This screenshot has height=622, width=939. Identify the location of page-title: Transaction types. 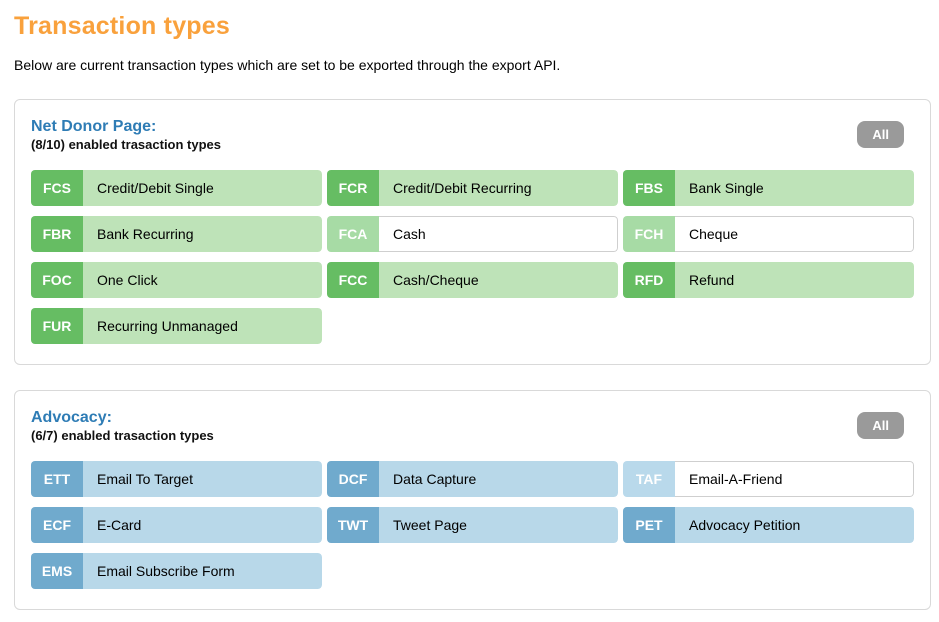
(122, 26).